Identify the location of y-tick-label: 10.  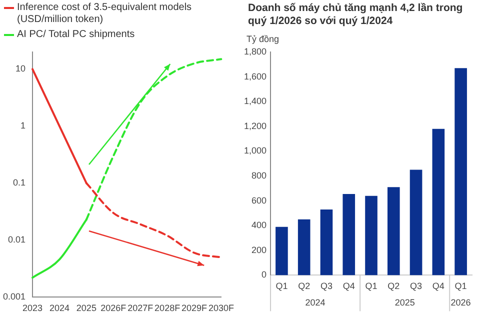
(21, 69).